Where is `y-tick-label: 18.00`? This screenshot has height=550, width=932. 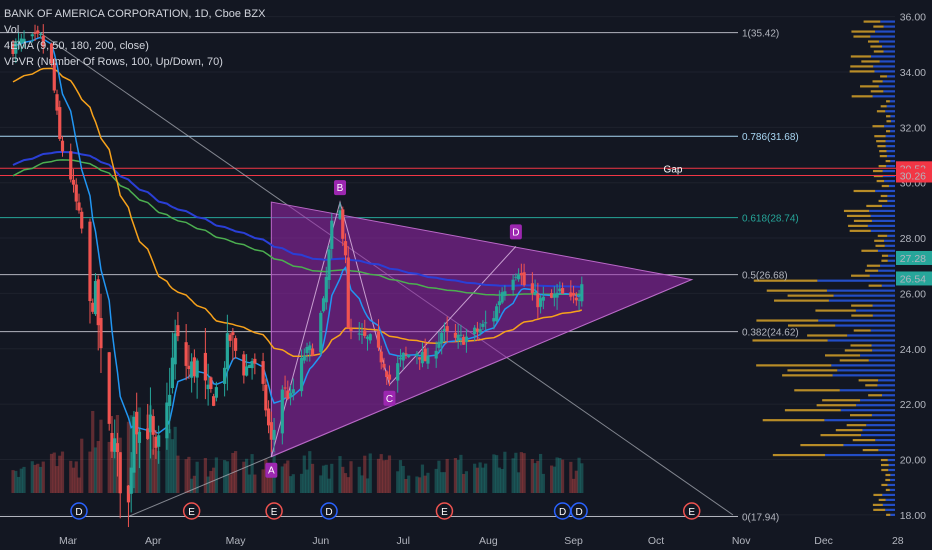 y-tick-label: 18.00 is located at coordinates (913, 516).